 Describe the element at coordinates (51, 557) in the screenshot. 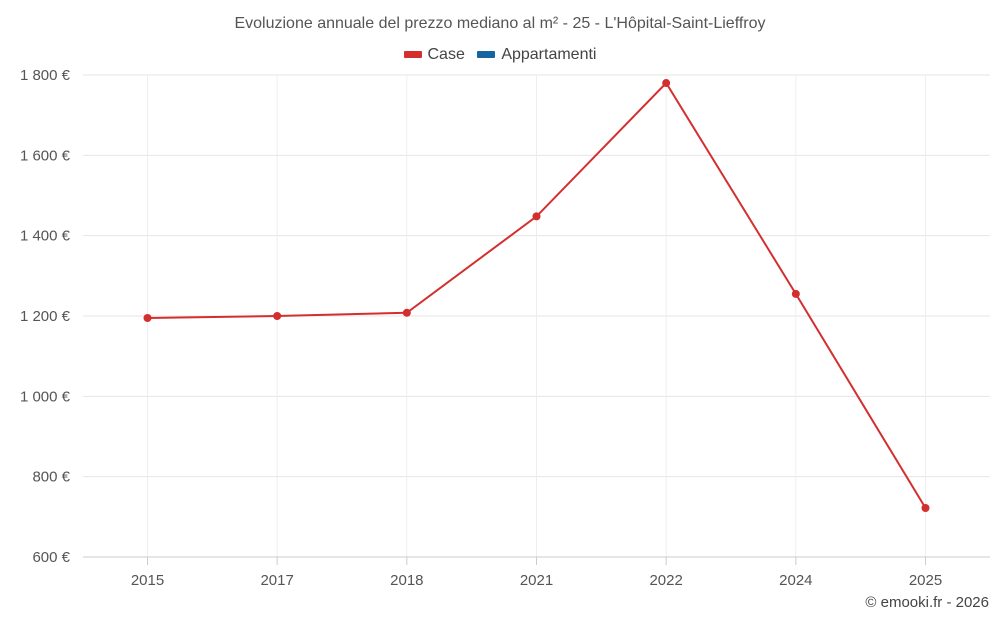

I see `y-tick-label: 600 €` at that location.